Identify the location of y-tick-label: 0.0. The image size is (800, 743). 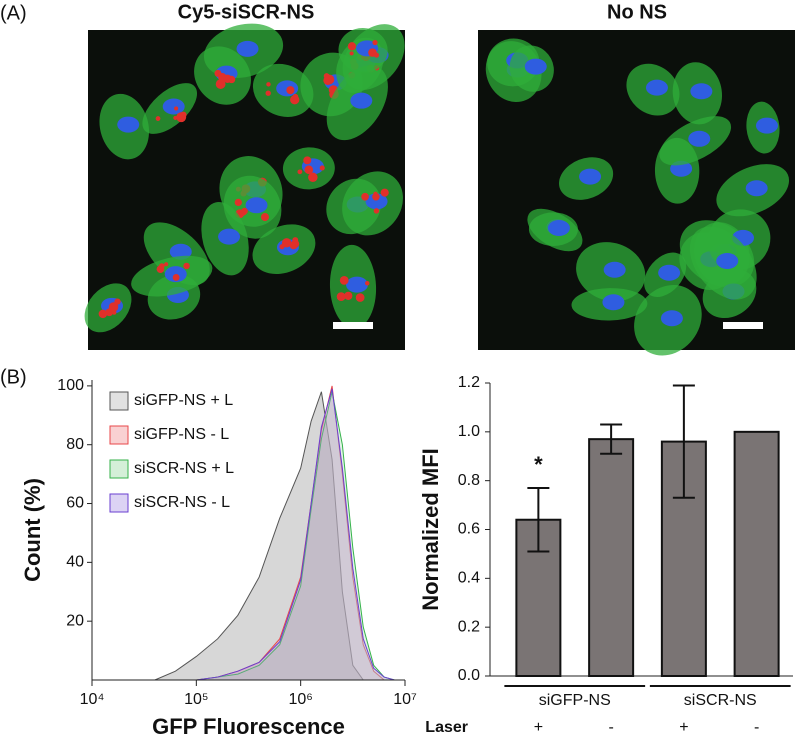
(469, 675).